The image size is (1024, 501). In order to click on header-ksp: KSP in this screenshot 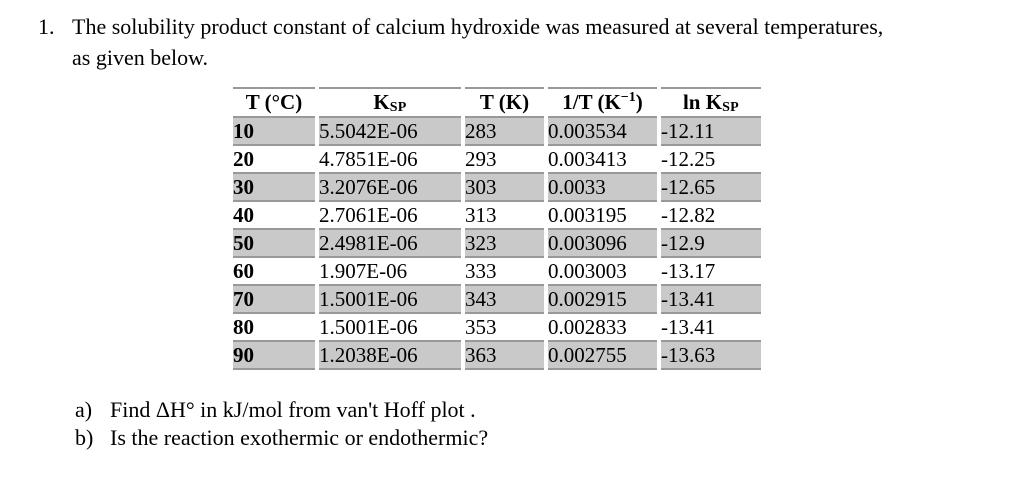, I will do `click(390, 102)`.